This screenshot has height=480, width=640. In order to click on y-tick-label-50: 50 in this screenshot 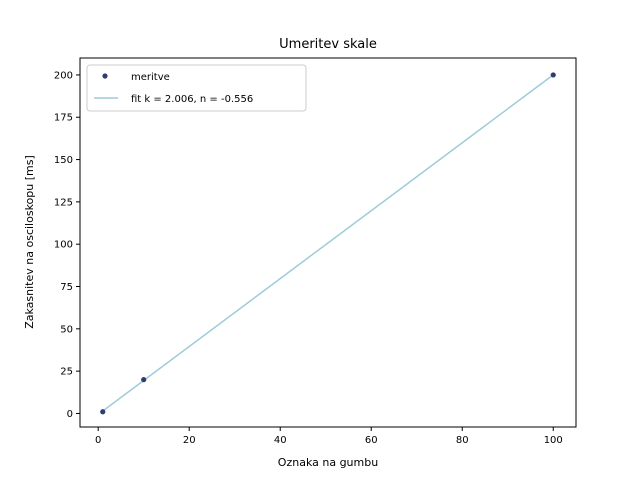, I will do `click(66, 329)`.